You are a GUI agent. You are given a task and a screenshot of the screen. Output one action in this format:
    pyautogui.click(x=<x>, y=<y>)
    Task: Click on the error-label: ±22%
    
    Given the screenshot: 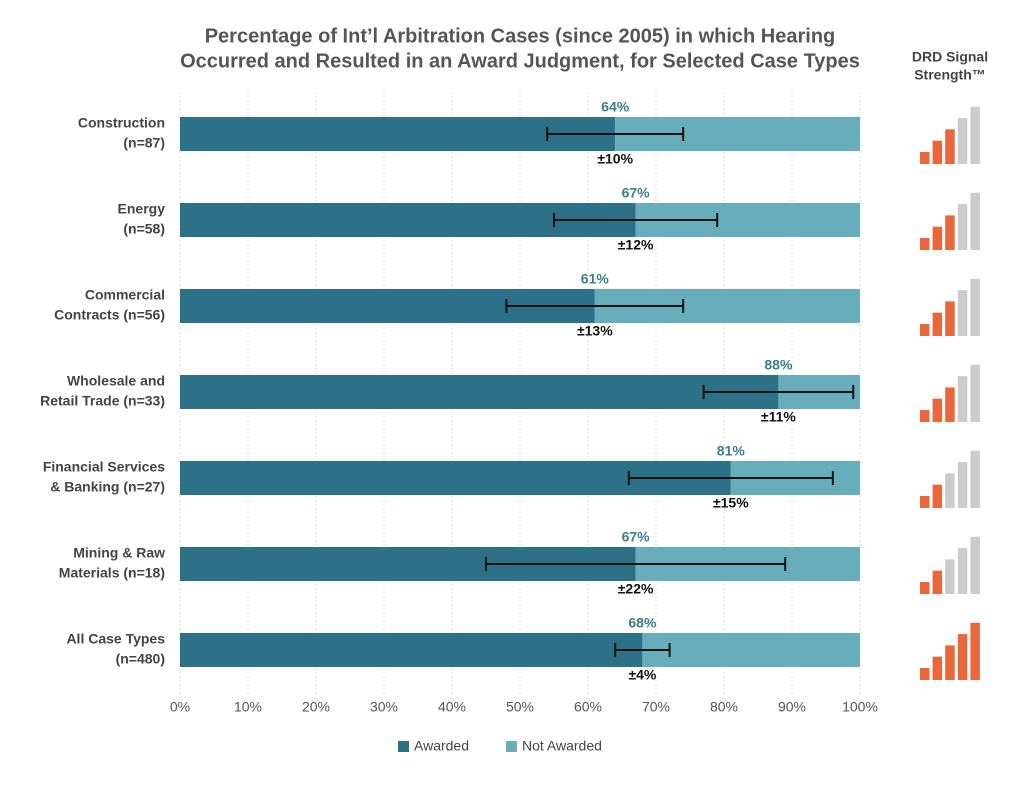 What is the action you would take?
    pyautogui.click(x=636, y=589)
    